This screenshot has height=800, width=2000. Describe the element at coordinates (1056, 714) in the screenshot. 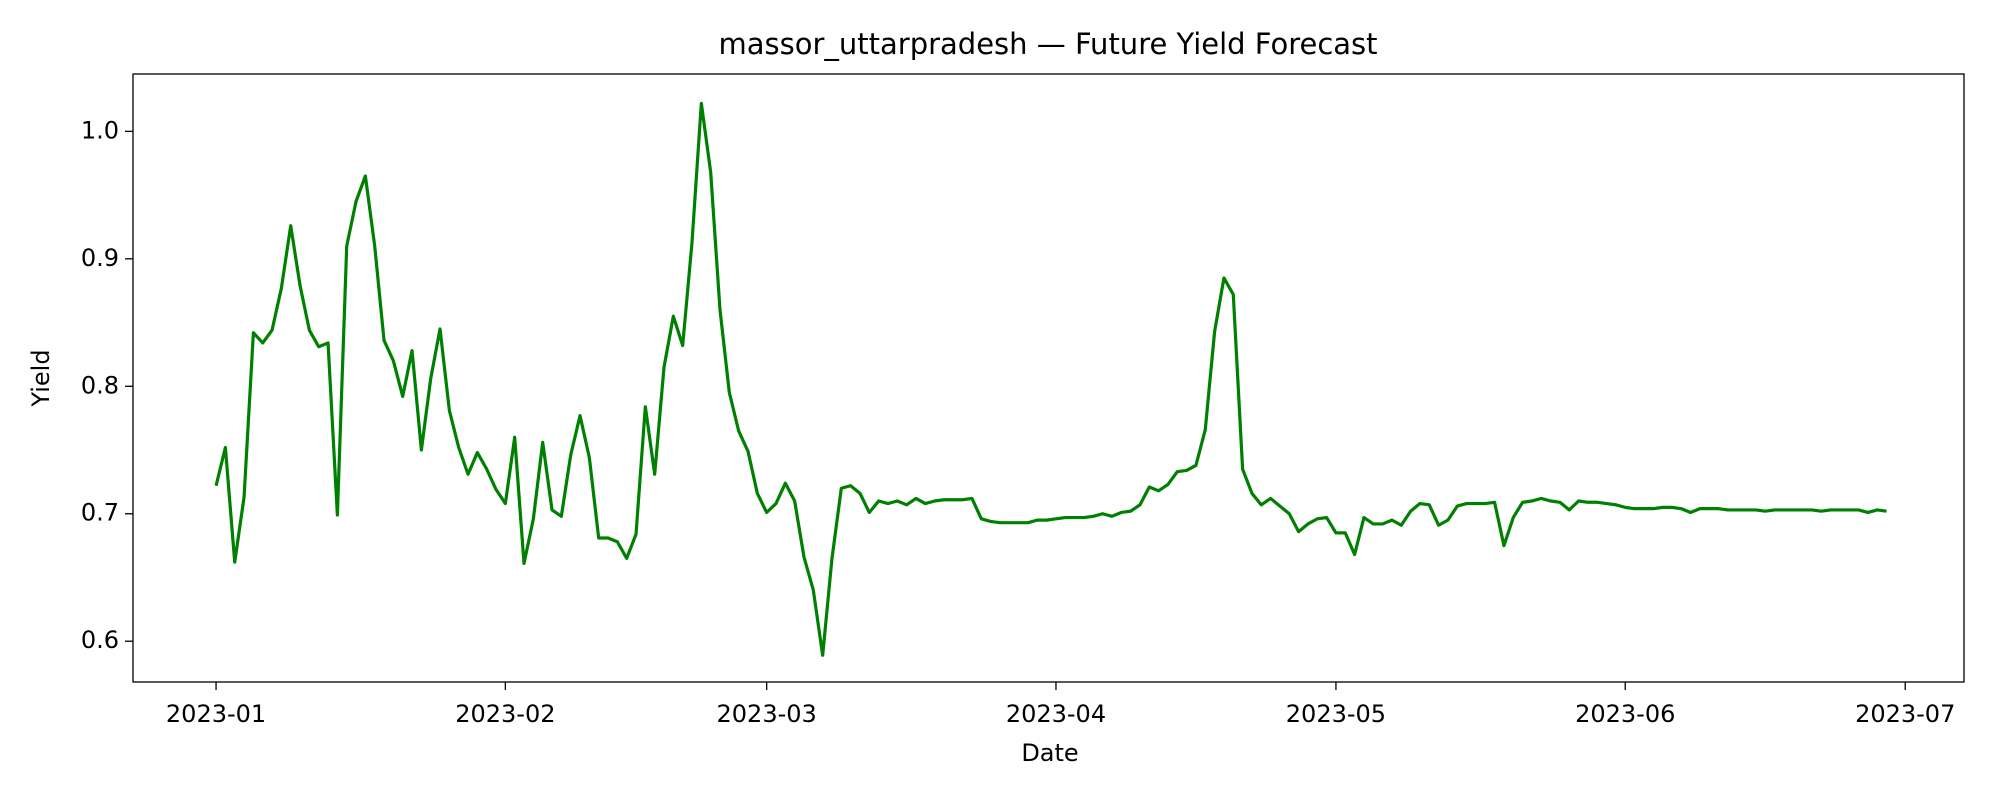

I see `x-tick-label: 2023-04` at that location.